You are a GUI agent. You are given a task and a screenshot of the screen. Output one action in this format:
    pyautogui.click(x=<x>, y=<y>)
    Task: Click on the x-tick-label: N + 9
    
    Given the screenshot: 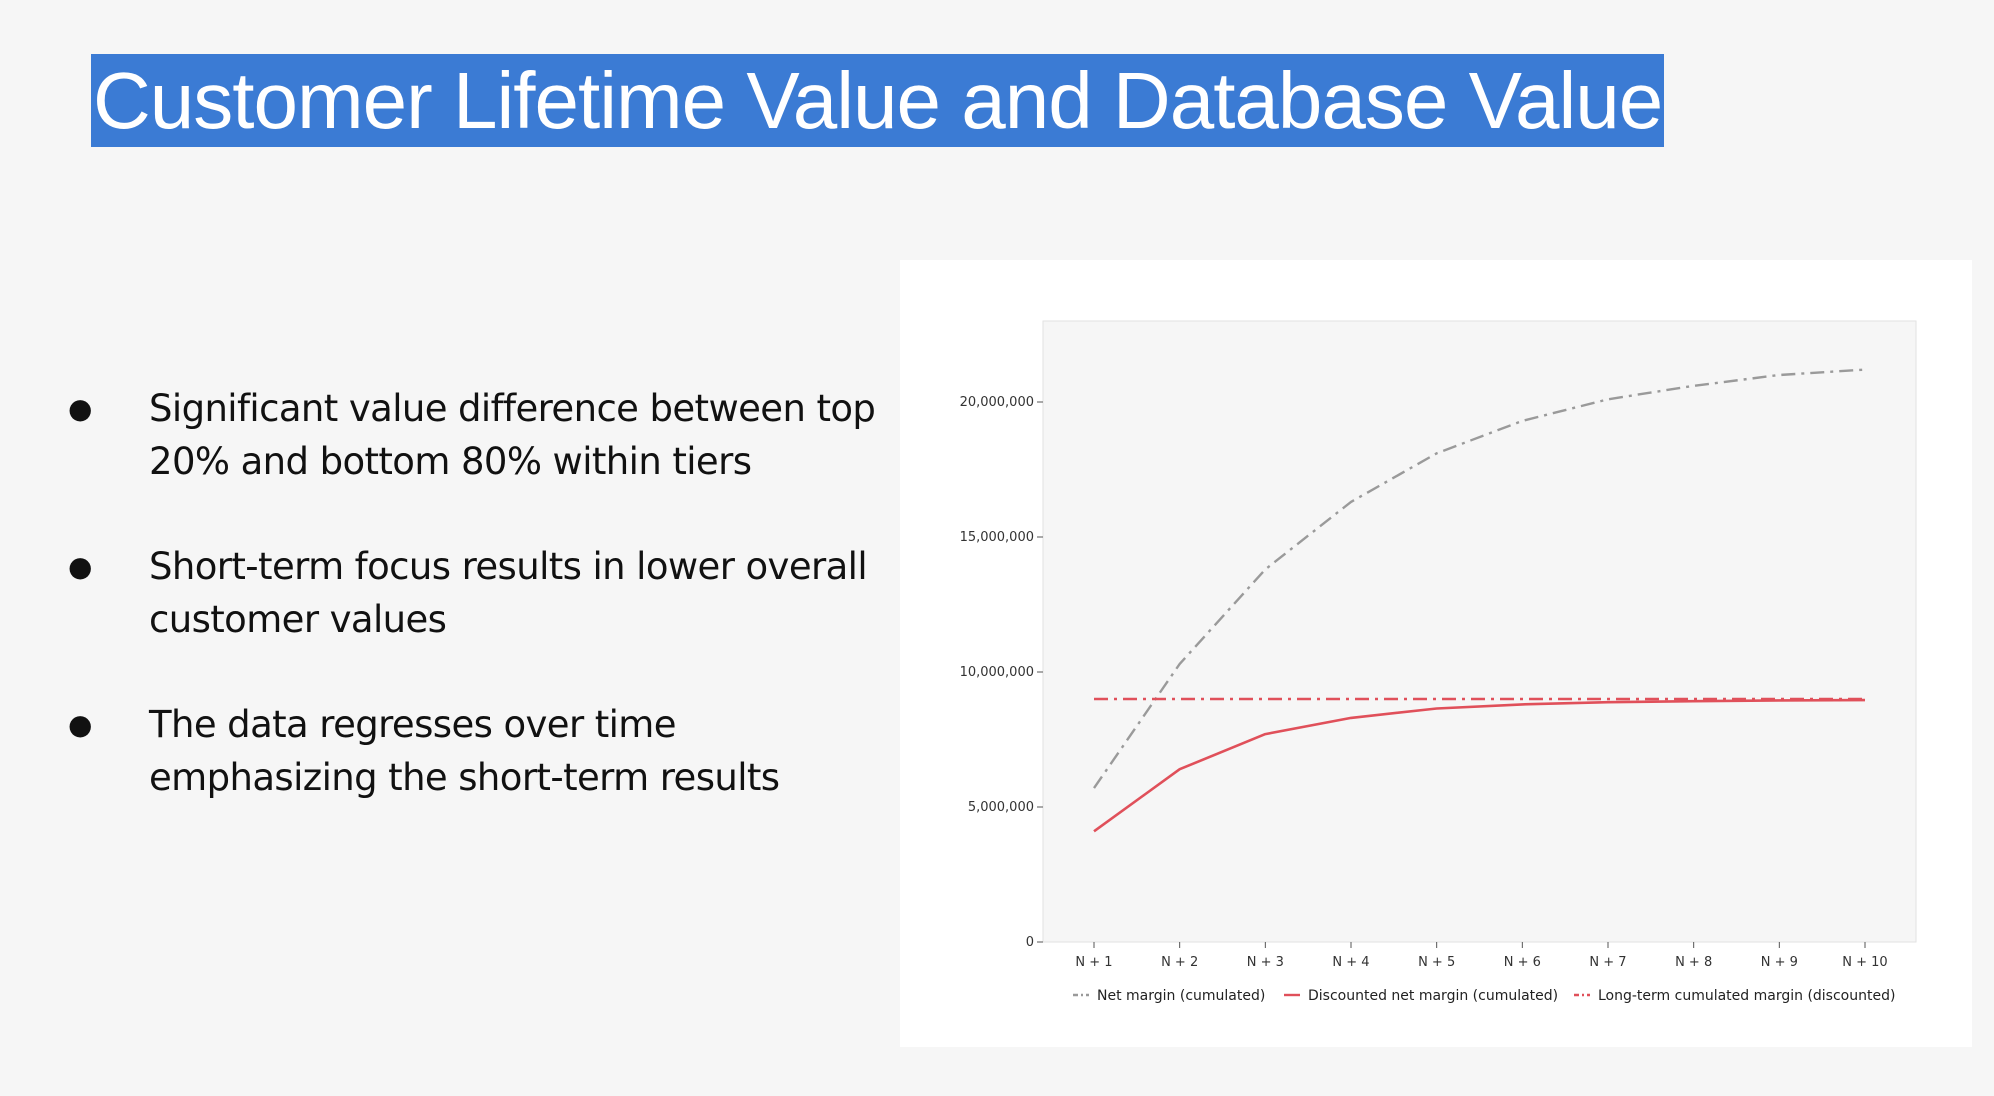 What is the action you would take?
    pyautogui.click(x=1779, y=962)
    